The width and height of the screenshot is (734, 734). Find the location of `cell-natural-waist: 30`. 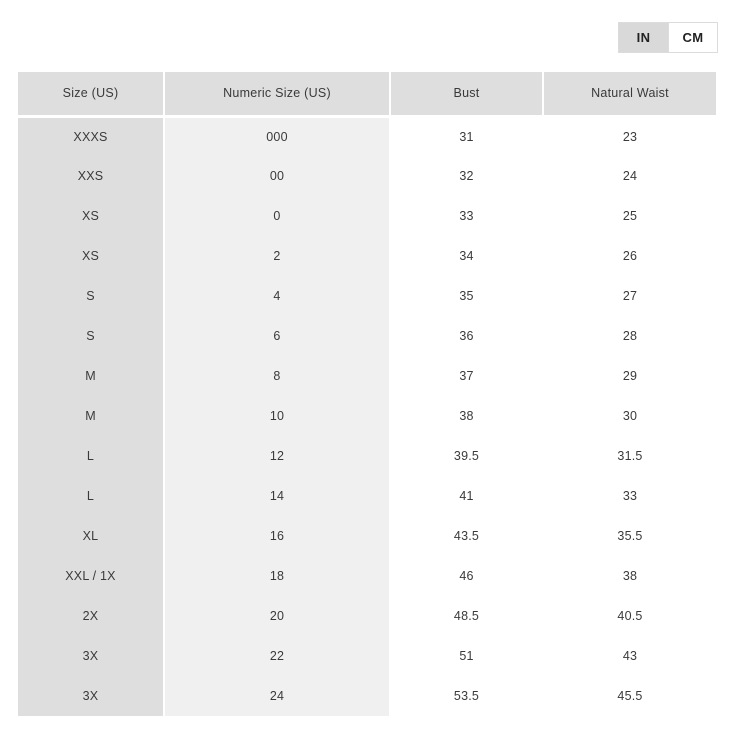

cell-natural-waist: 30 is located at coordinates (629, 416).